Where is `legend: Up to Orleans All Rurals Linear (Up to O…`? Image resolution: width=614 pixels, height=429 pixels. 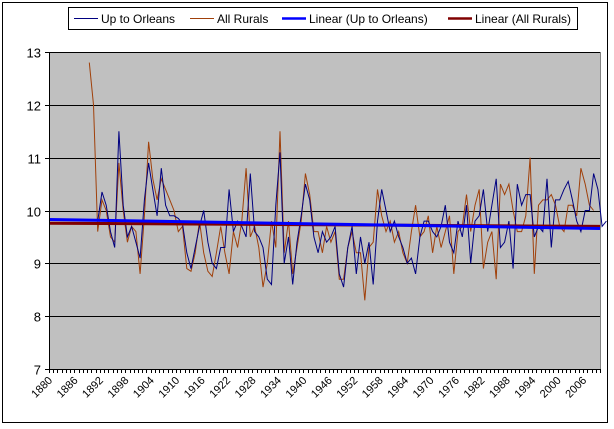
legend: Up to Orleans All Rurals Linear (Up to O… is located at coordinates (323, 18).